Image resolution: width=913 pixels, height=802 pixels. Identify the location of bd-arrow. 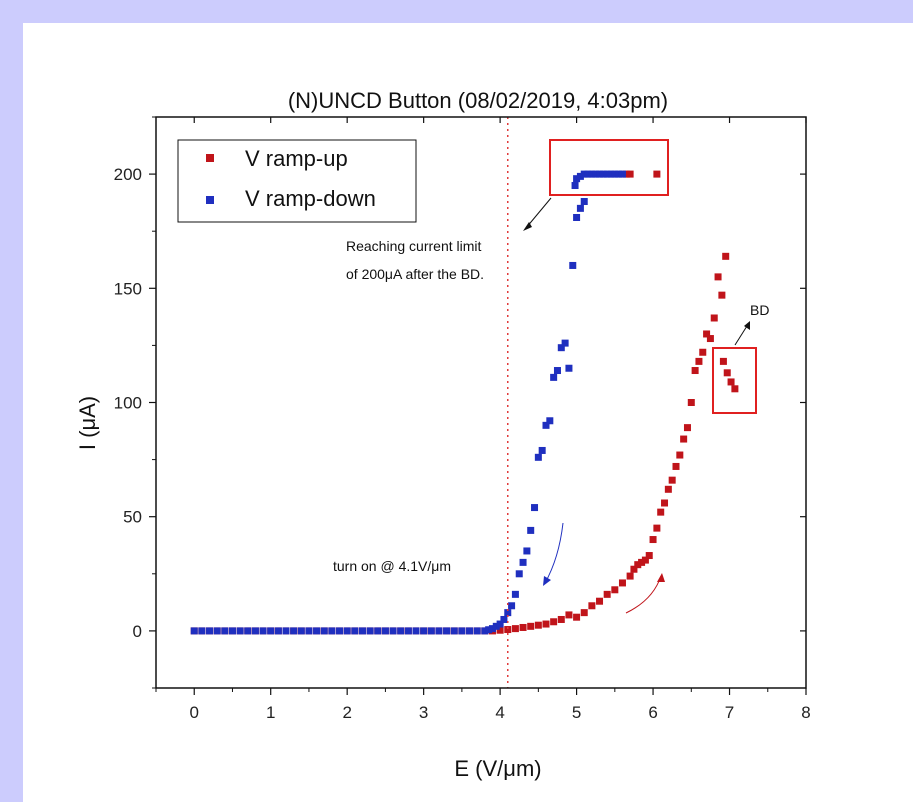
(741, 335).